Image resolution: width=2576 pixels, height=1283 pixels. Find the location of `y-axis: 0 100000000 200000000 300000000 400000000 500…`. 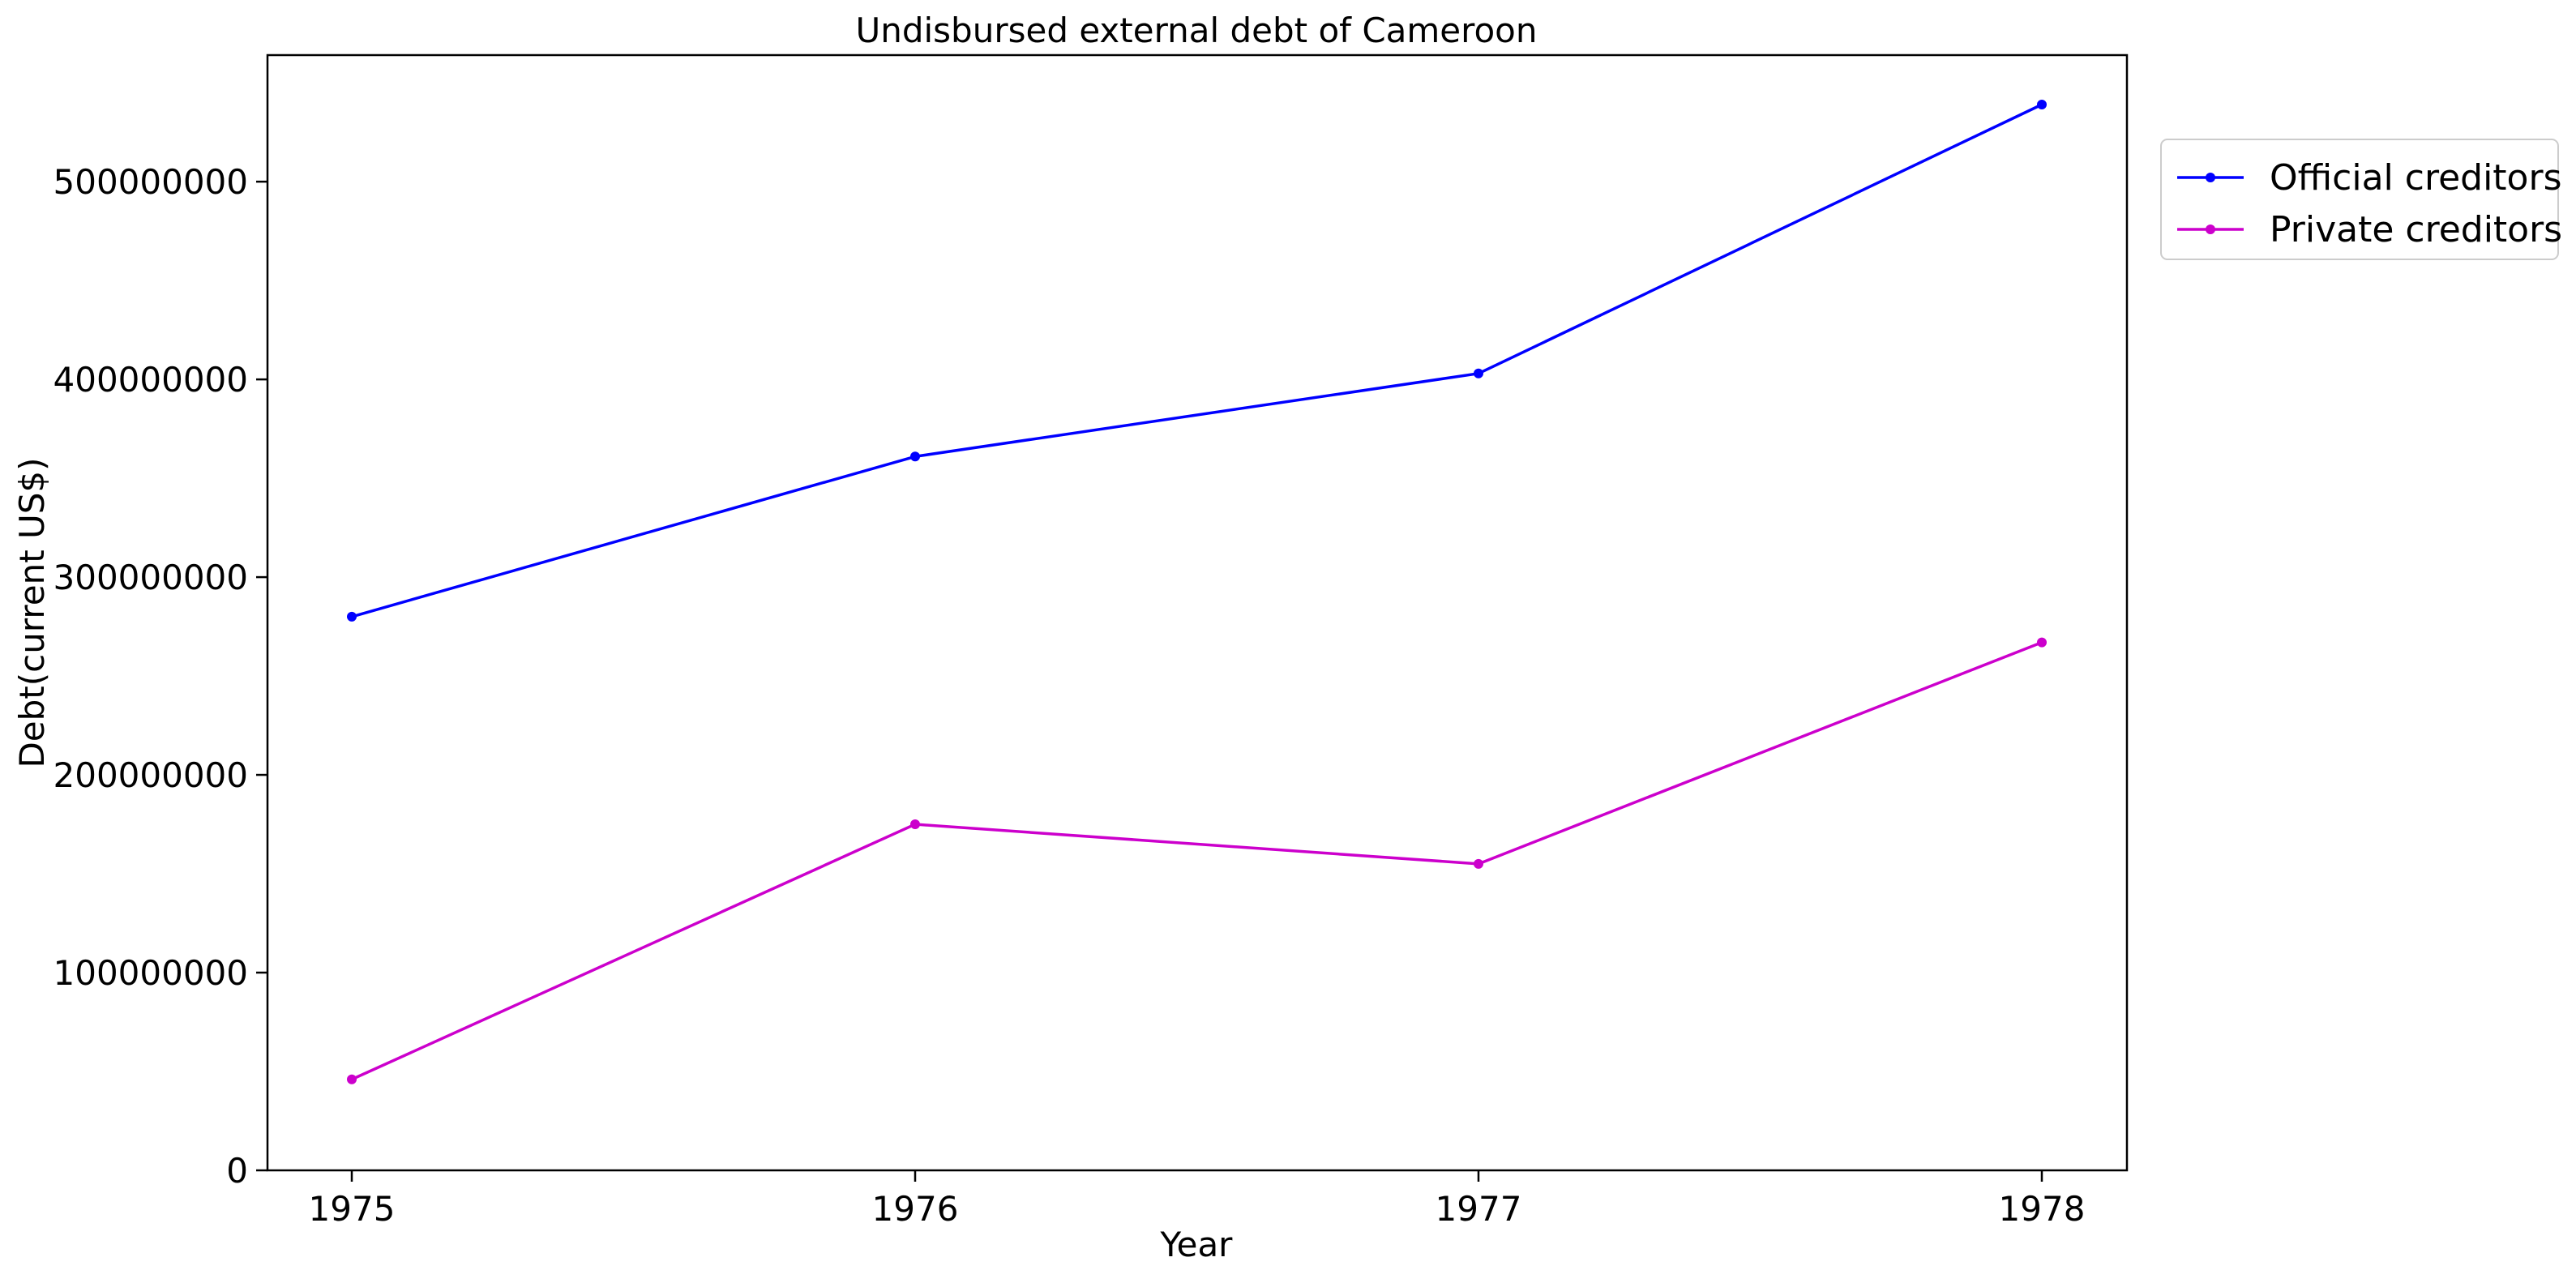

y-axis: 0 100000000 200000000 300000000 400000000 500… is located at coordinates (160, 676).